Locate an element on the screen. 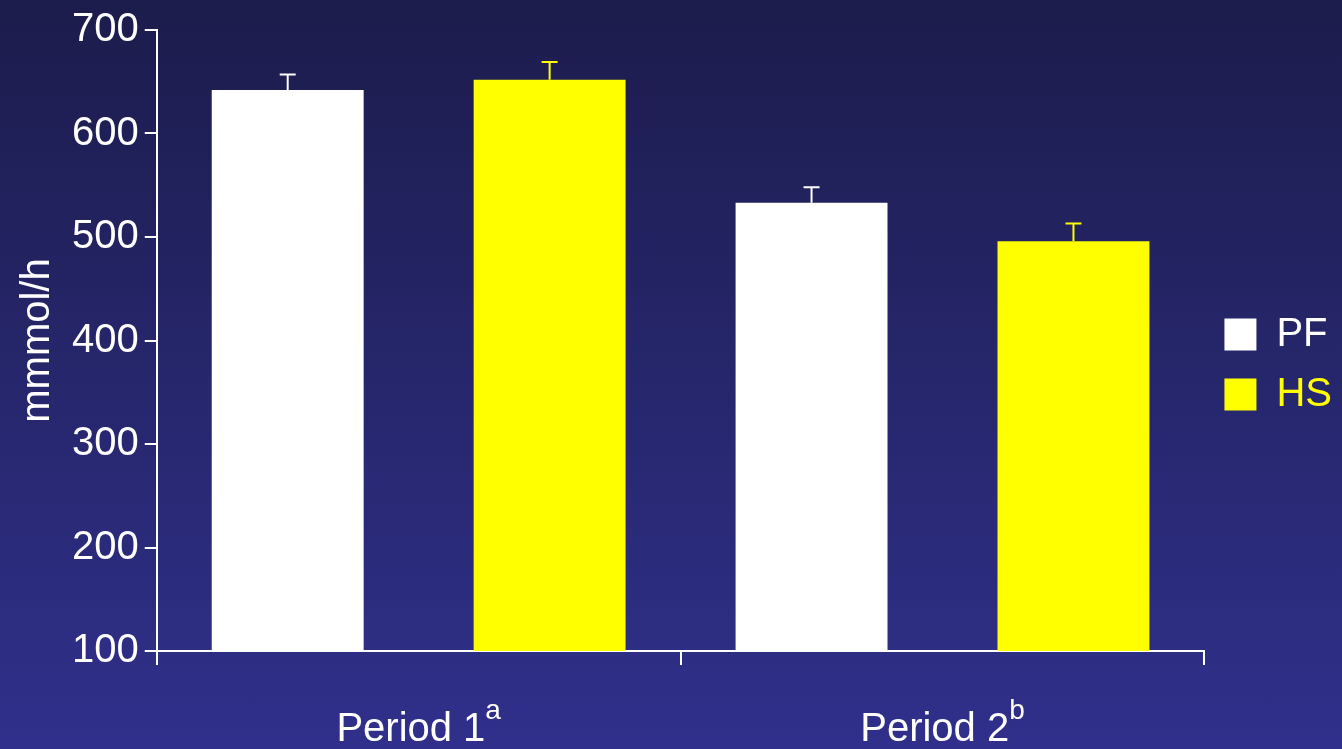  y-tick-label: 200 is located at coordinates (105, 544).